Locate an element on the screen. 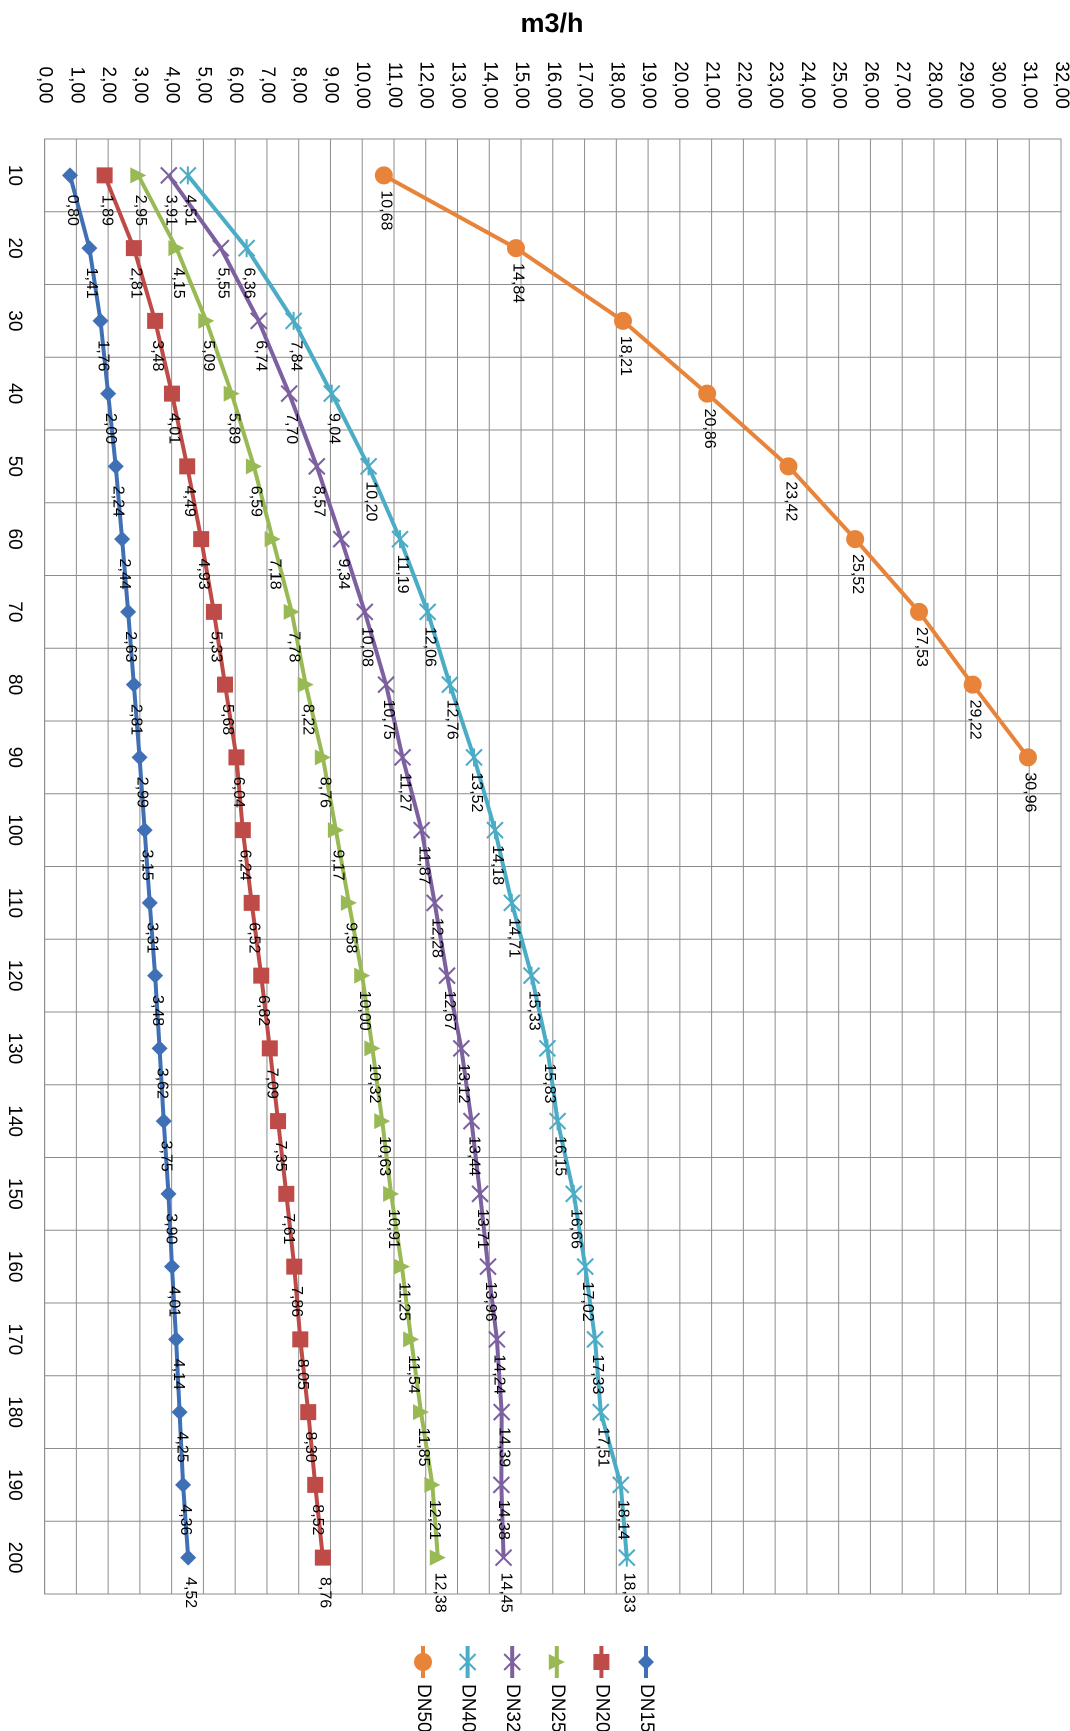 The image size is (1070, 1731). x-tick-label: 100 is located at coordinates (14, 830).